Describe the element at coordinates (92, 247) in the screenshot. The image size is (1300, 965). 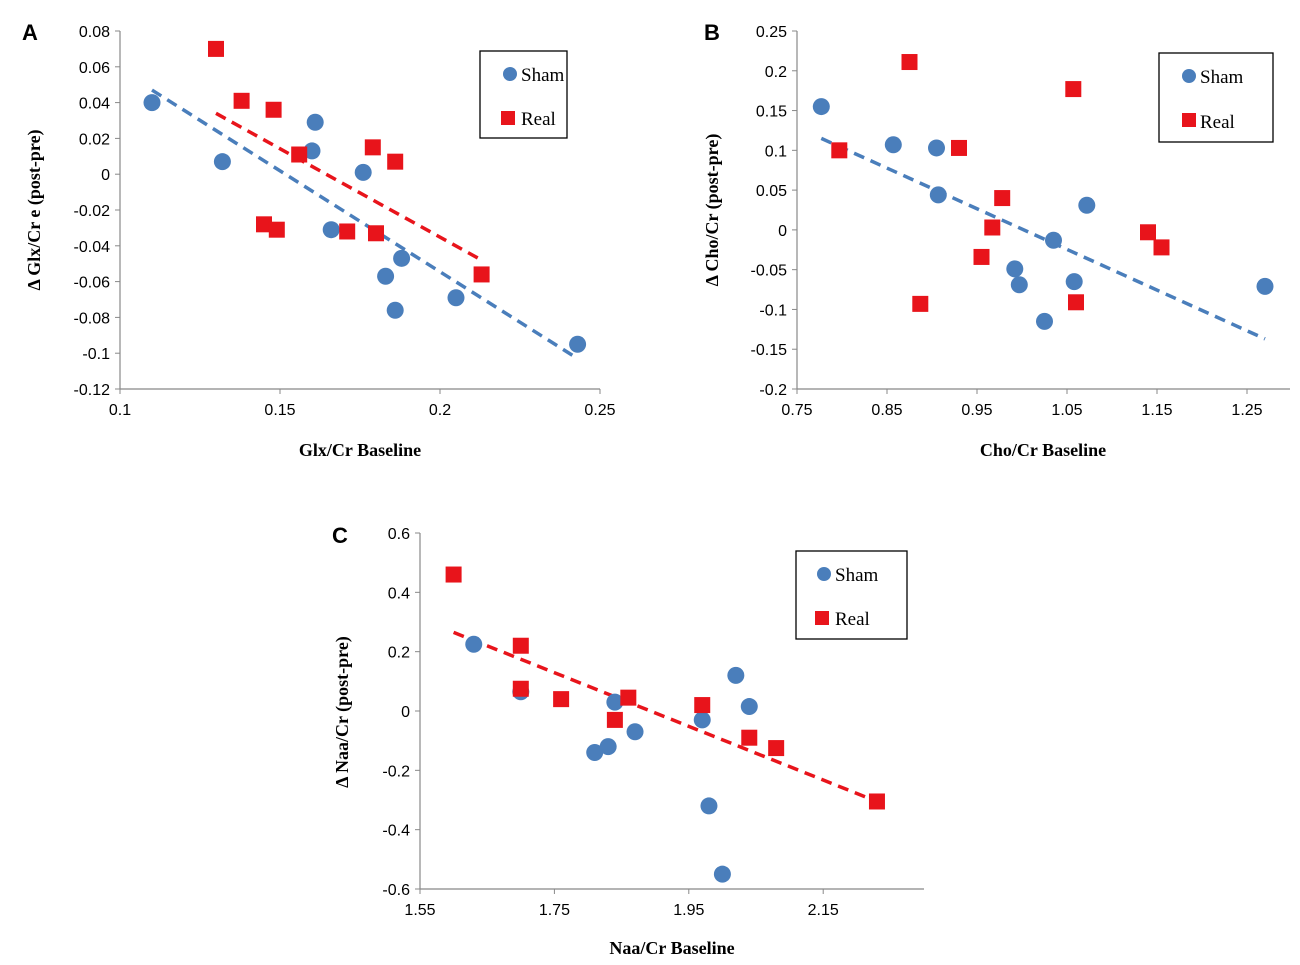
I see `y-tick-label-a: -0.04` at that location.